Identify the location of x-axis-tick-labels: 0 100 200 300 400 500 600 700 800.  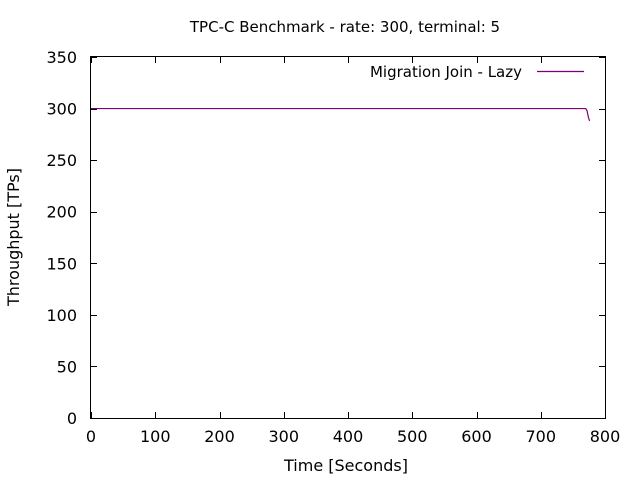
(353, 436).